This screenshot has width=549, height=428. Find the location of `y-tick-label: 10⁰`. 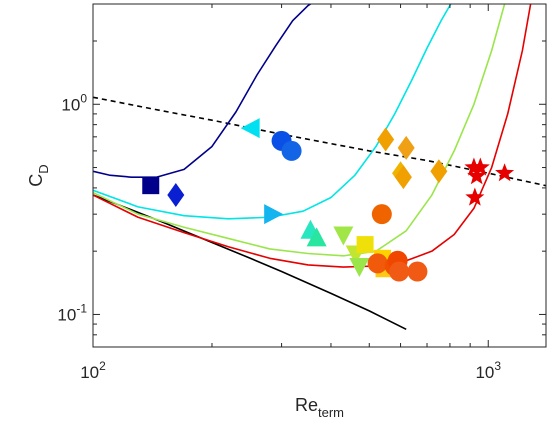

y-tick-label: 10⁰ is located at coordinates (74, 102).